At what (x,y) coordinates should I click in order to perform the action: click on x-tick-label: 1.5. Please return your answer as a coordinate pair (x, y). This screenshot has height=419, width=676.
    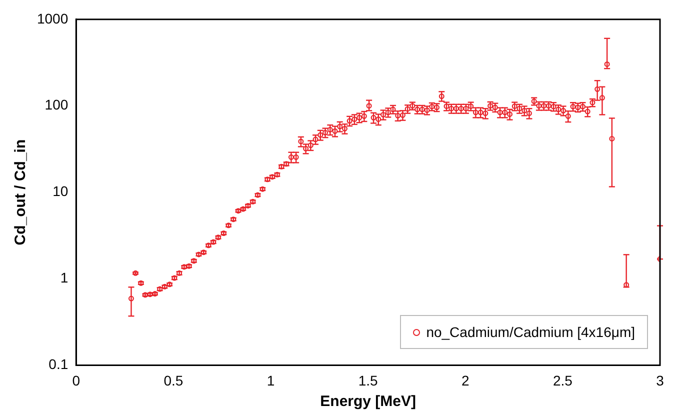
    Looking at the image, I should click on (368, 380).